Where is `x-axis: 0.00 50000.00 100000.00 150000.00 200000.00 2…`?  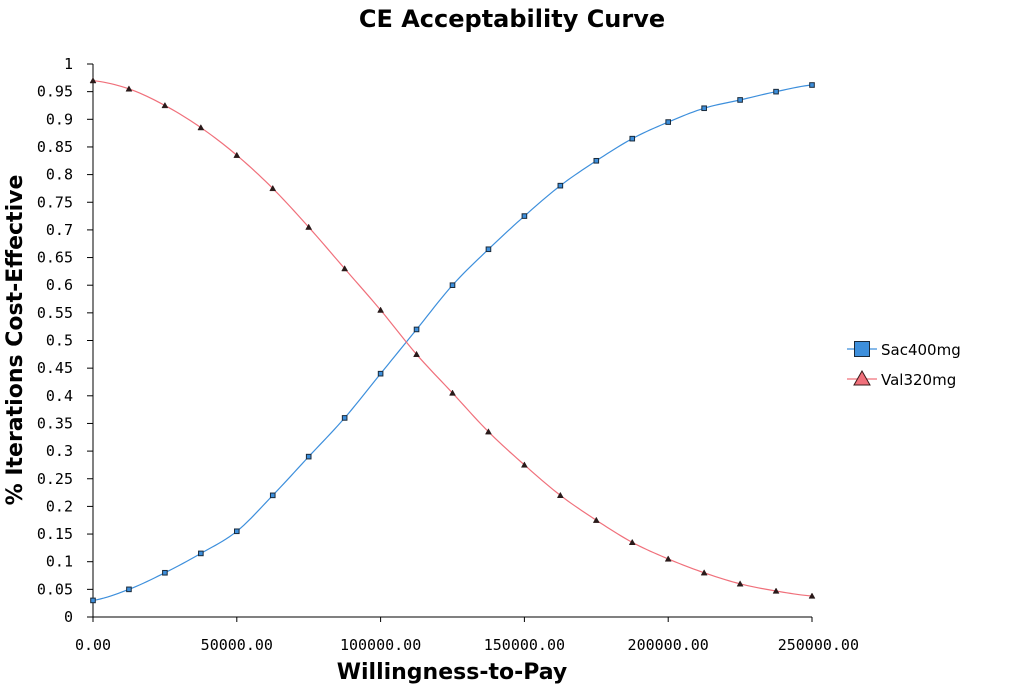
x-axis: 0.00 50000.00 100000.00 150000.00 200000.00 2… is located at coordinates (467, 635).